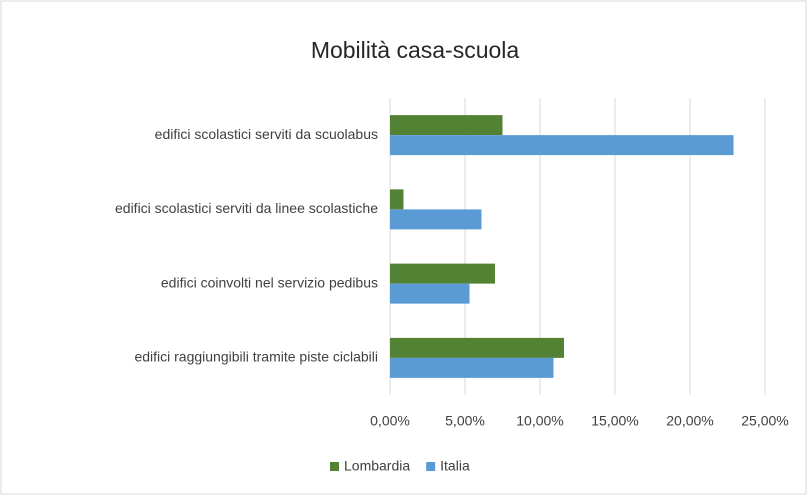 This screenshot has width=807, height=495. Describe the element at coordinates (266, 134) in the screenshot. I see `y-tick-label: edifici scolastici serviti da scuolabus` at that location.